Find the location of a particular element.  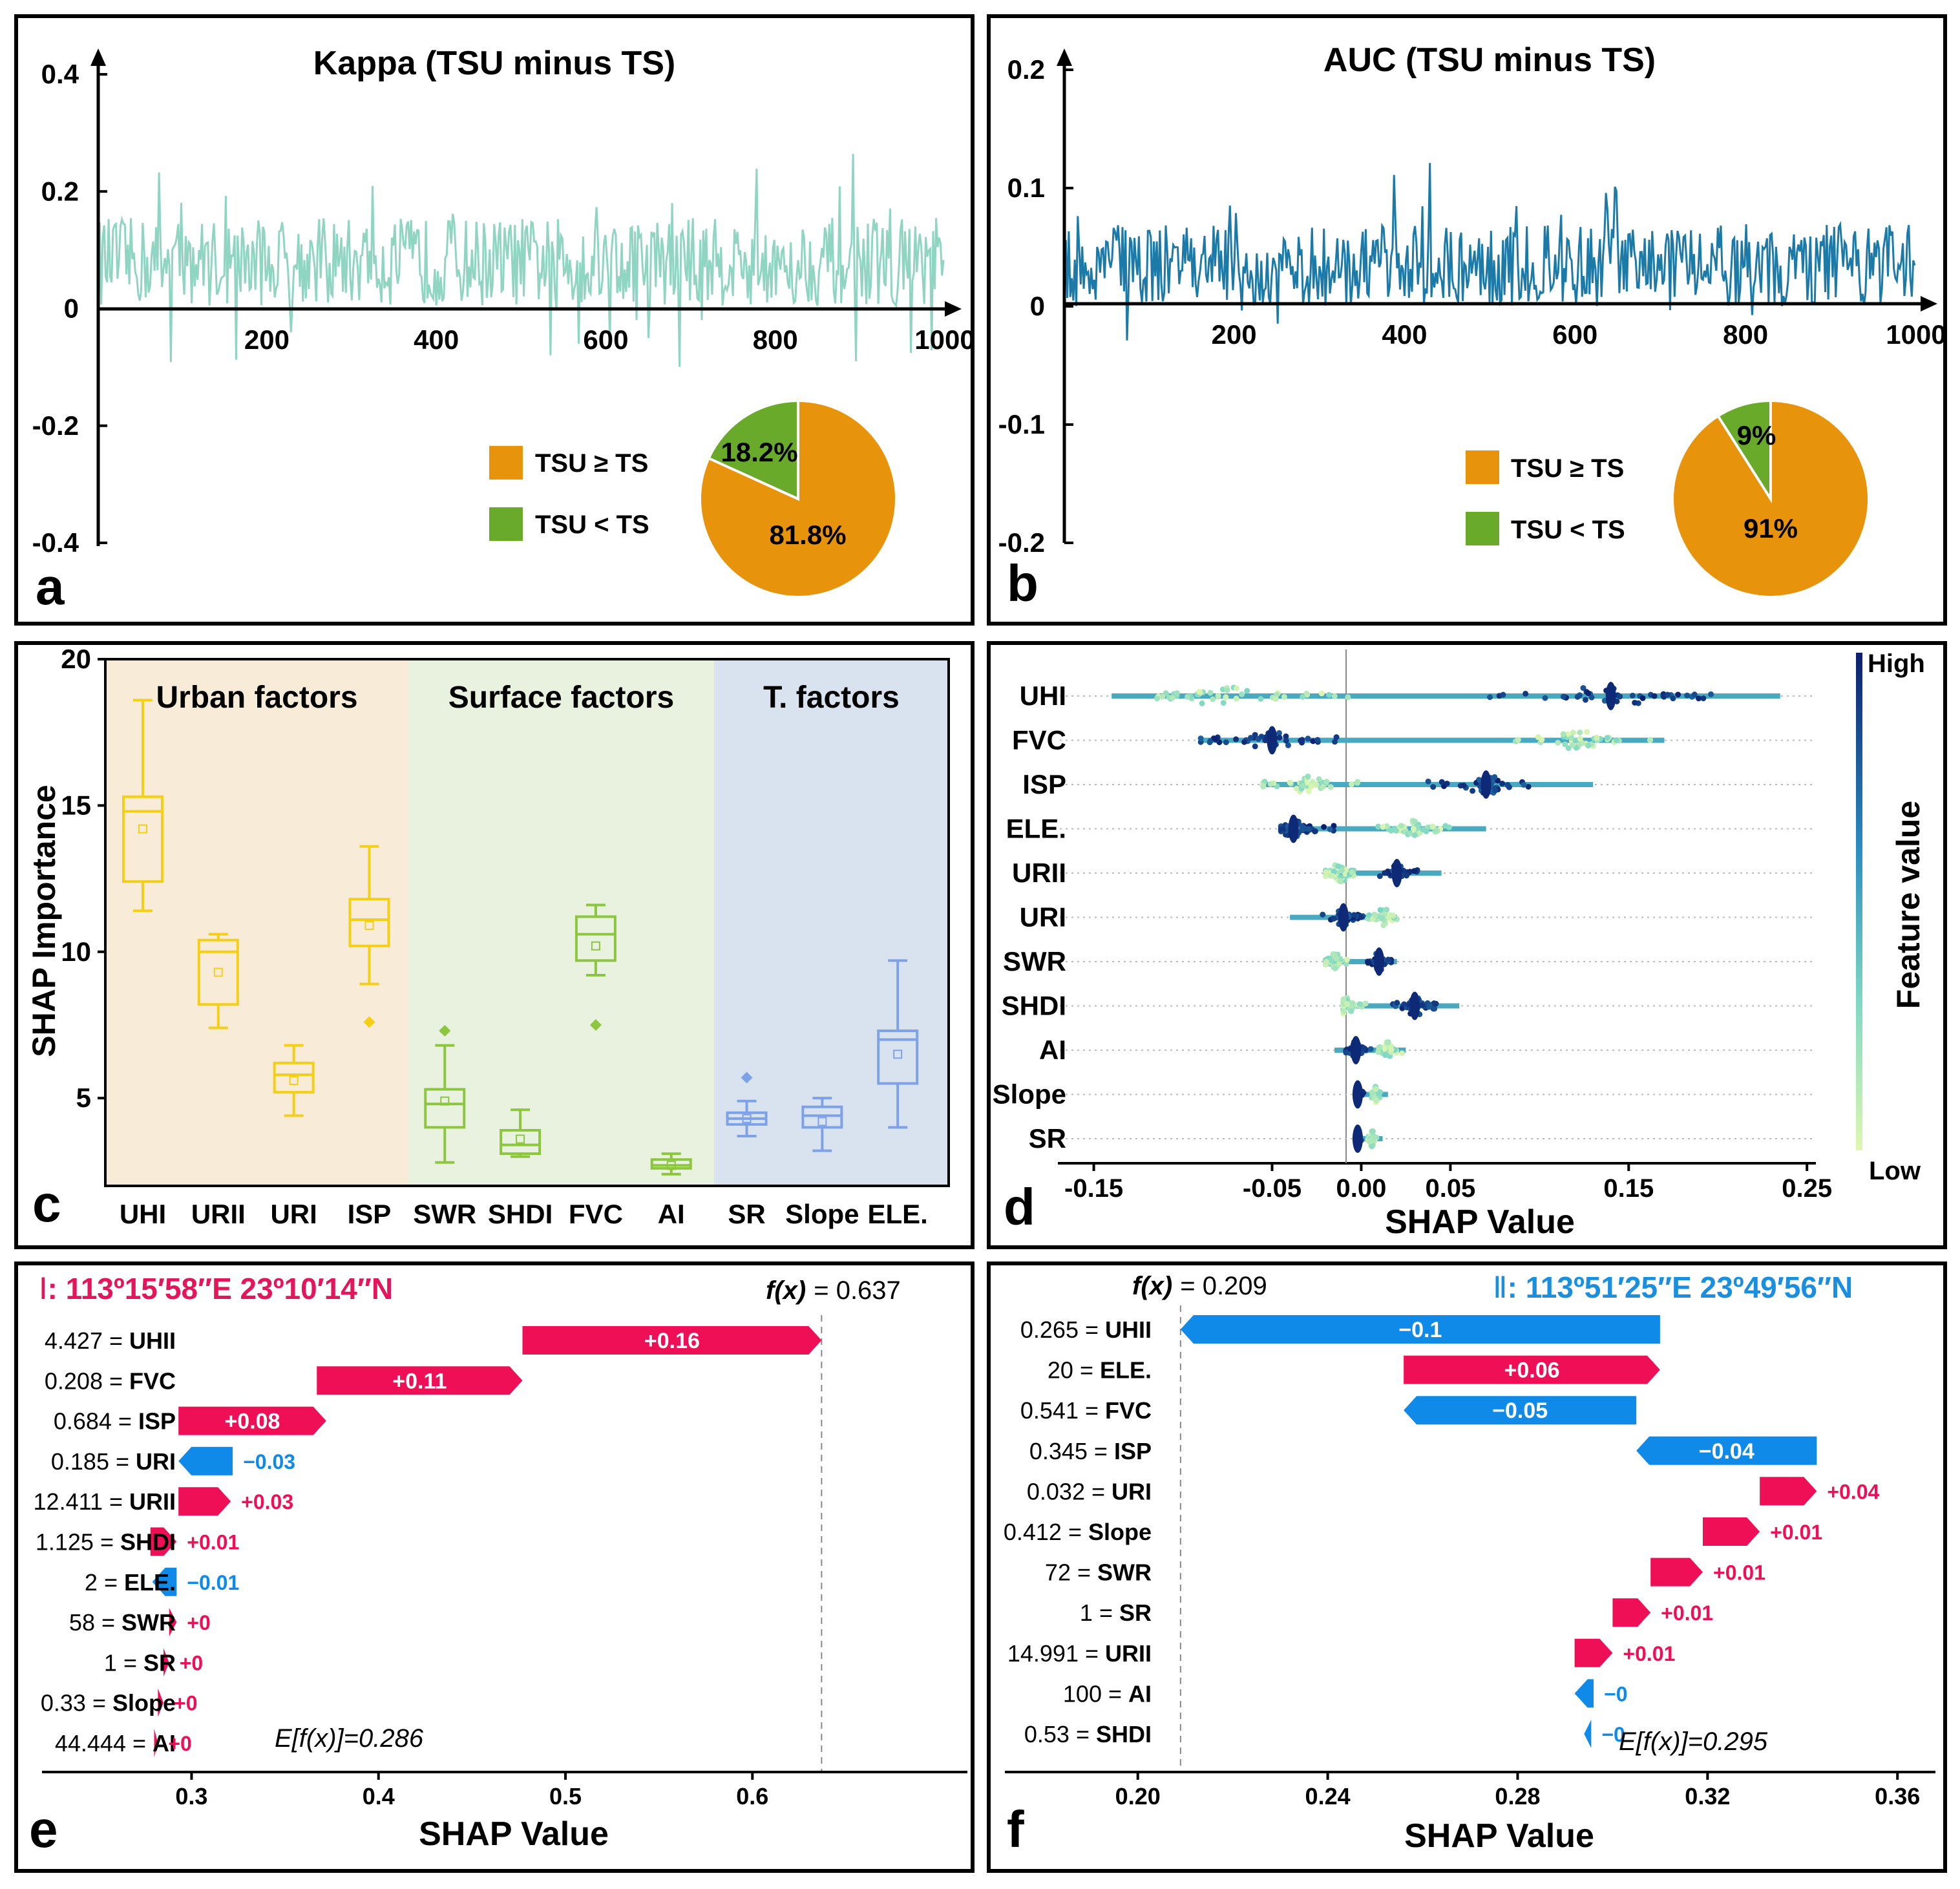

feature-label: 2 = ELE. is located at coordinates (130, 1582).